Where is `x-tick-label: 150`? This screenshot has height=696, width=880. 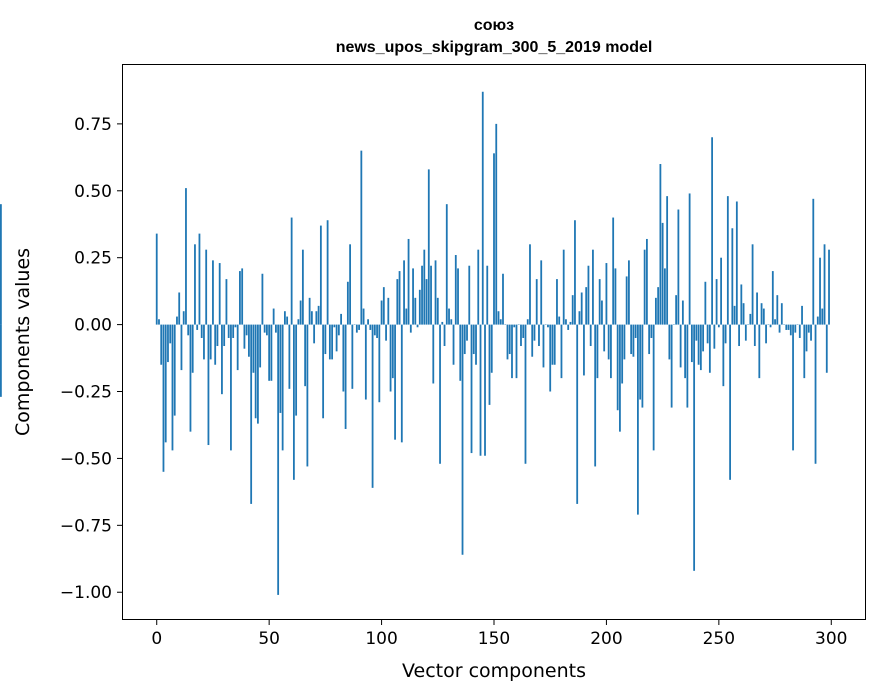 x-tick-label: 150 is located at coordinates (494, 639).